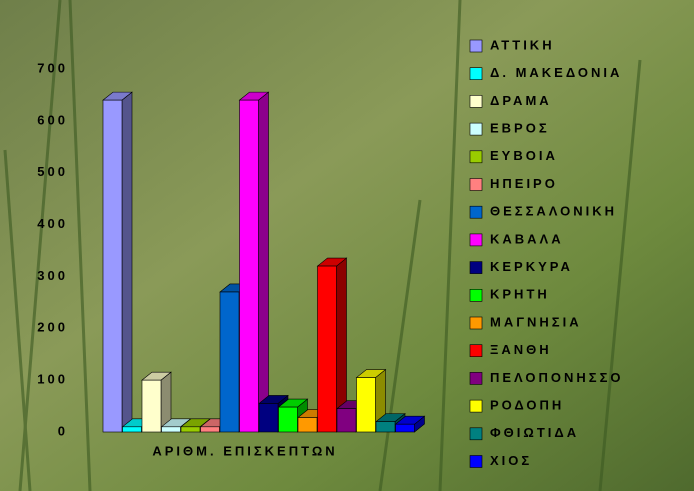  What do you see at coordinates (244, 450) in the screenshot?
I see `x-tick-label: ΑΡΙΘΜ. ΕΠΙΣΚΕΠΤΩΝ` at bounding box center [244, 450].